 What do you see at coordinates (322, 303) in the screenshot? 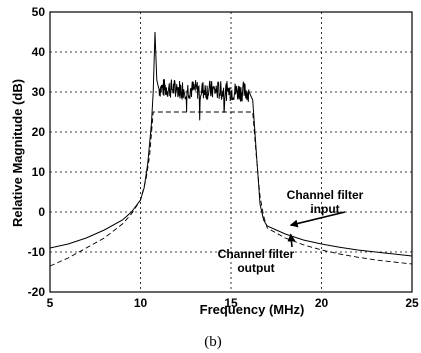
I see `x-tick-label: 20` at bounding box center [322, 303].